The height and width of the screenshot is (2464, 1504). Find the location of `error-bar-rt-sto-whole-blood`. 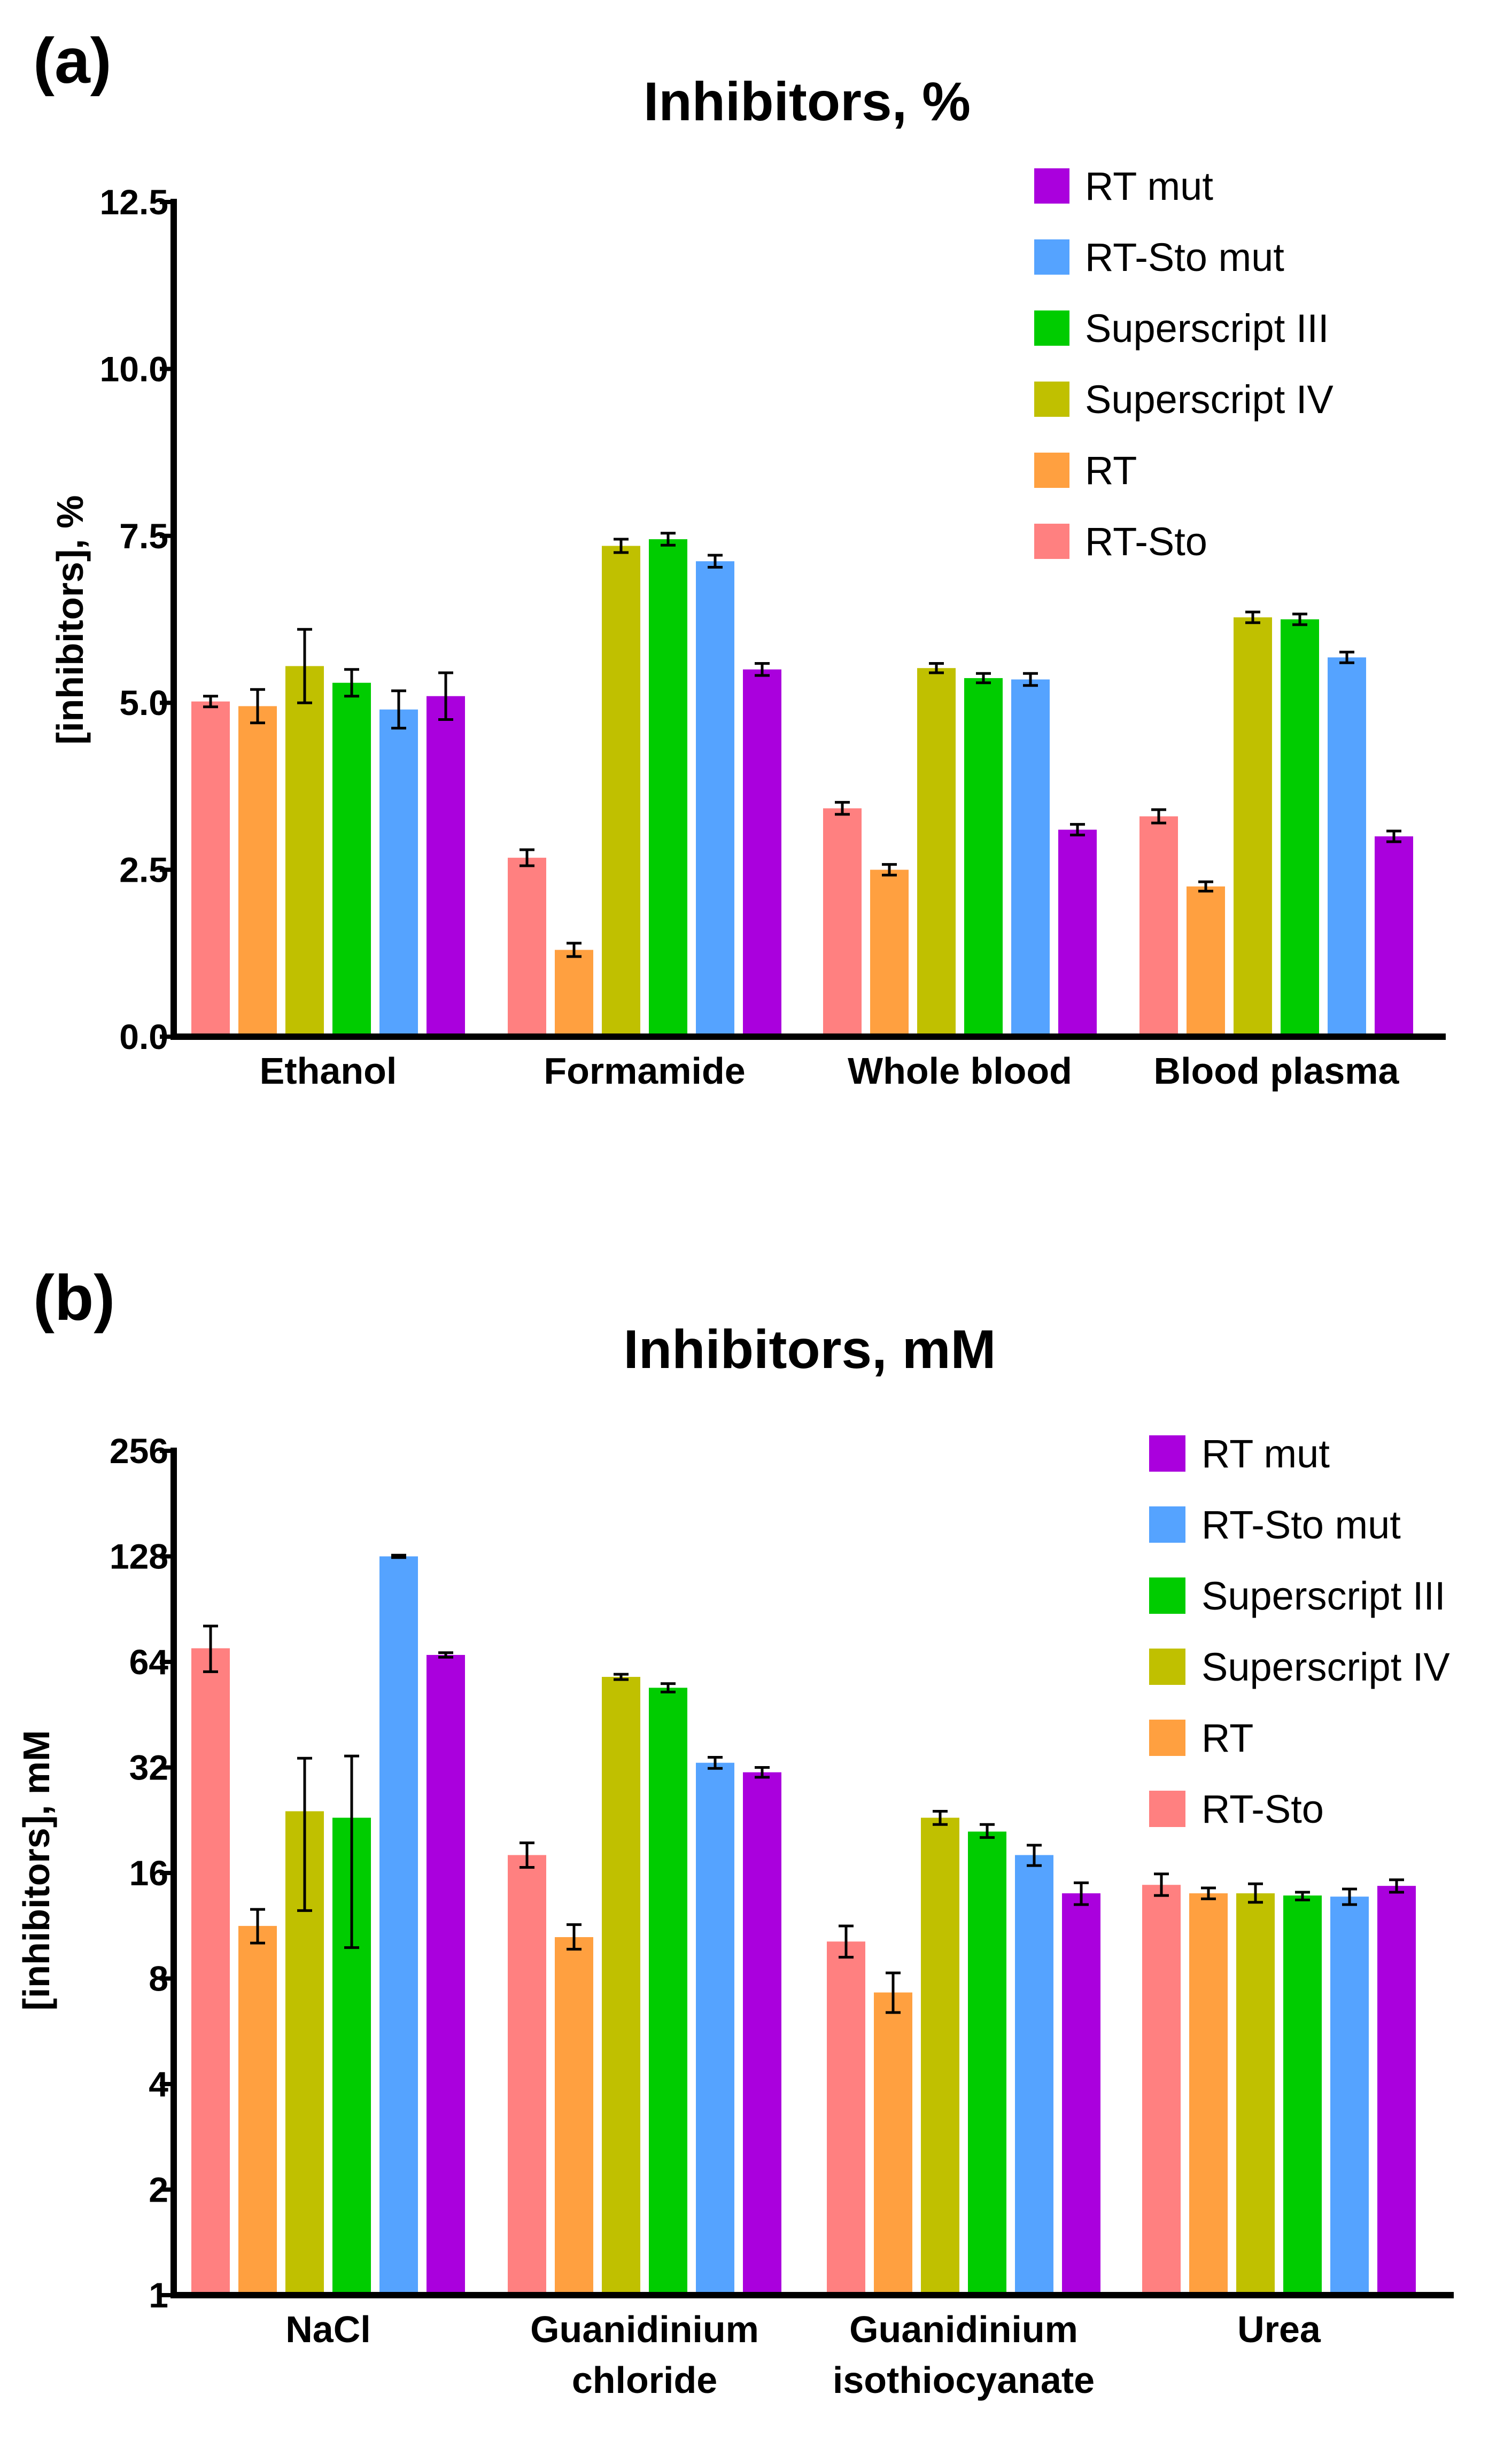

error-bar-rt-sto-whole-blood is located at coordinates (842, 808).